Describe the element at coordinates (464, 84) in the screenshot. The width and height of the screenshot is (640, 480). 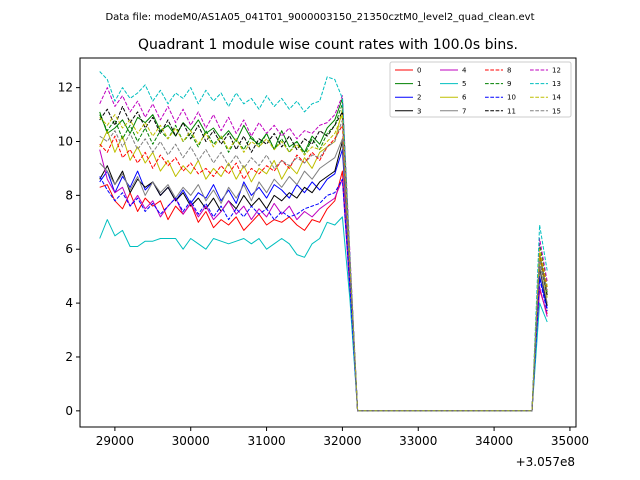
I see `legend-label-5: 5` at that location.